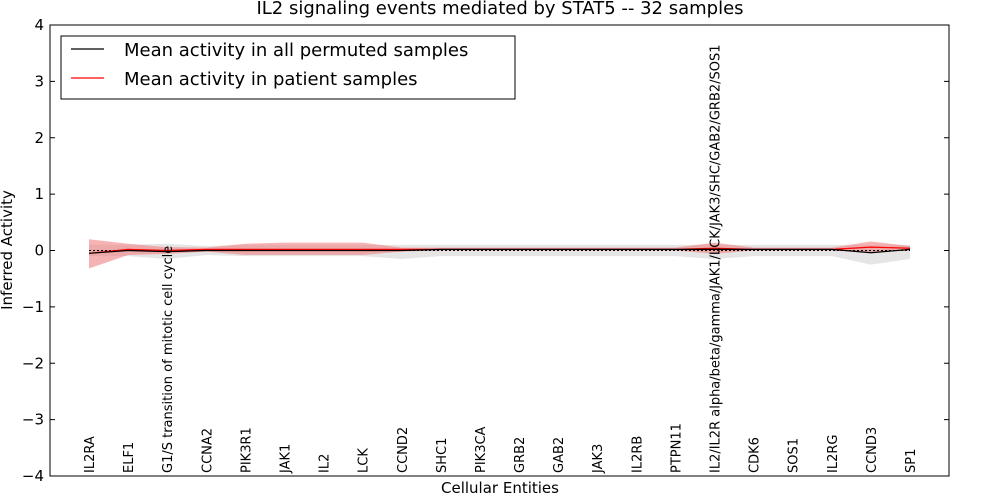 Image resolution: width=1000 pixels, height=500 pixels. Describe the element at coordinates (39, 138) in the screenshot. I see `y-tick-label: 2` at that location.